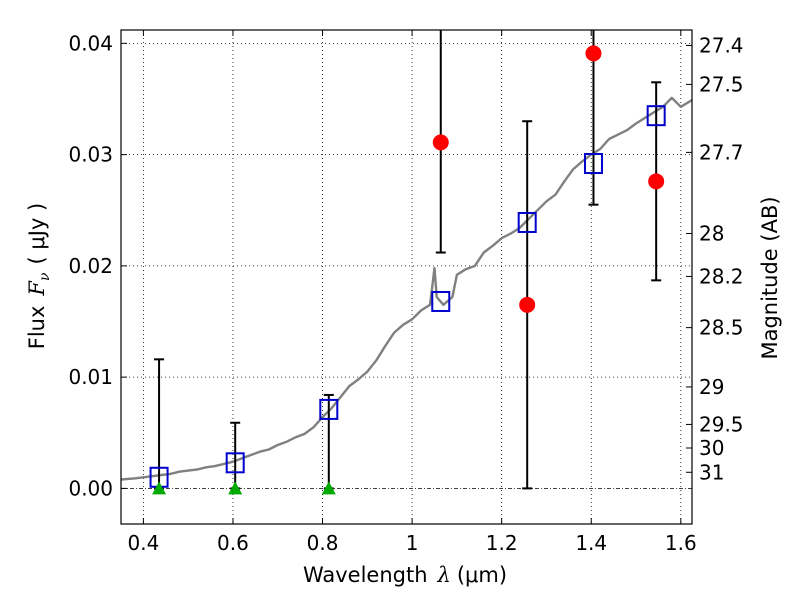 The height and width of the screenshot is (600, 800). Describe the element at coordinates (721, 152) in the screenshot. I see `right-tick-label: 27.7` at that location.